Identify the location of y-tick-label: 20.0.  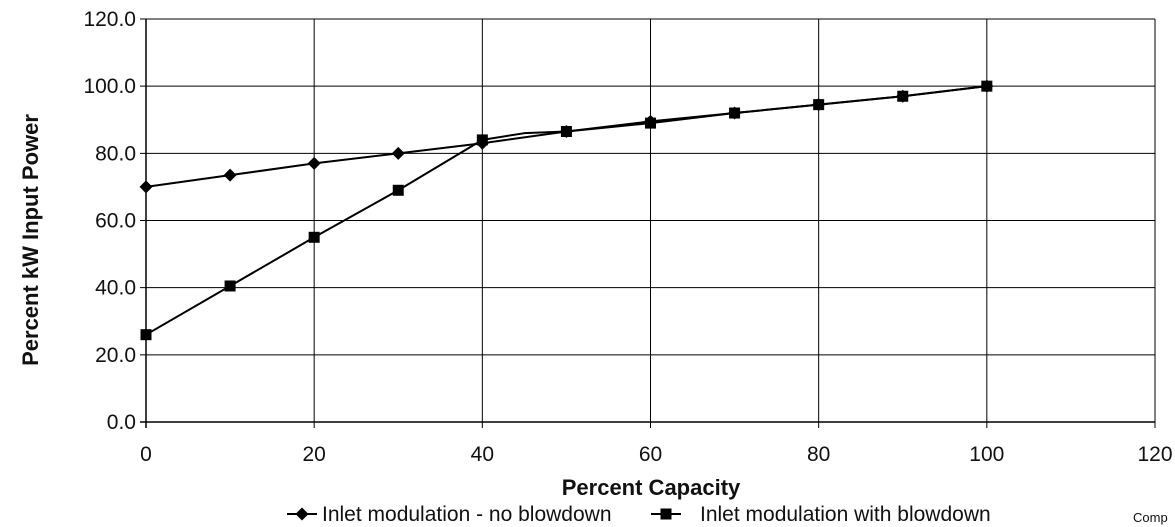
(115, 355).